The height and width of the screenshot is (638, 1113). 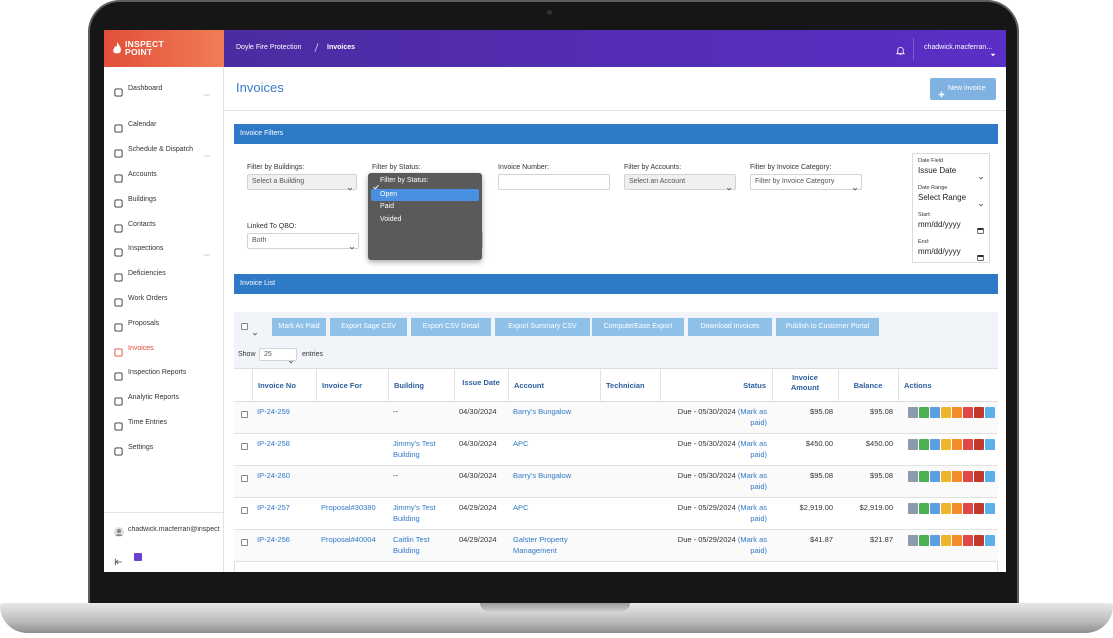 What do you see at coordinates (542, 327) in the screenshot?
I see `toolbar-button: Export Summary CSV` at bounding box center [542, 327].